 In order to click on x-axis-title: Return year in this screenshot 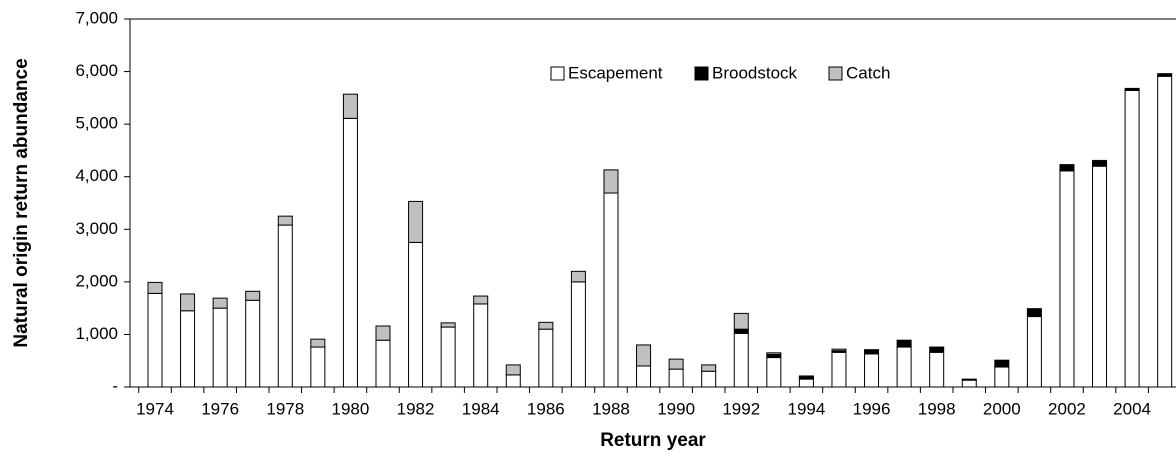, I will do `click(653, 440)`.